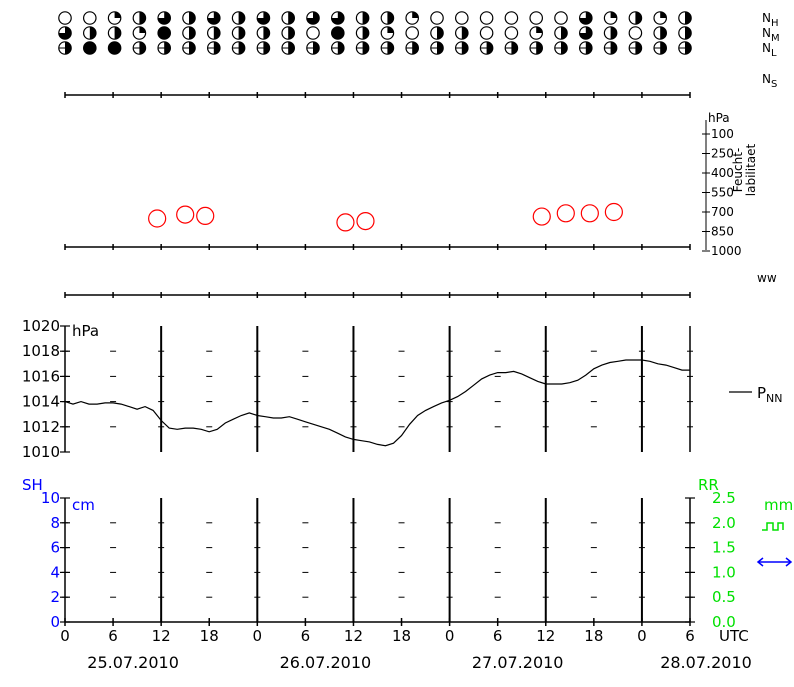  Describe the element at coordinates (41, 351) in the screenshot. I see `pressure-y-tick-label: 1018` at that location.